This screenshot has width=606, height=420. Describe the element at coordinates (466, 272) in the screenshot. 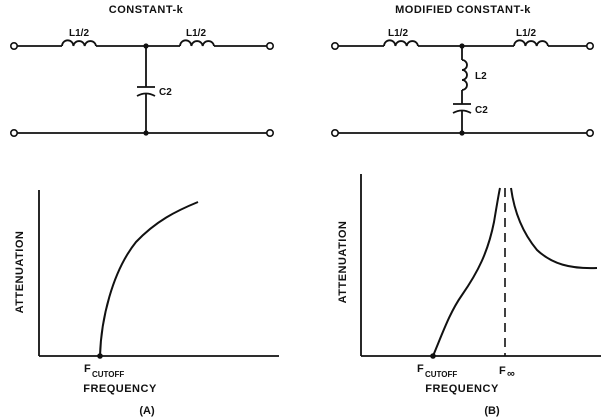

I see `attenuation-curve-left` at that location.